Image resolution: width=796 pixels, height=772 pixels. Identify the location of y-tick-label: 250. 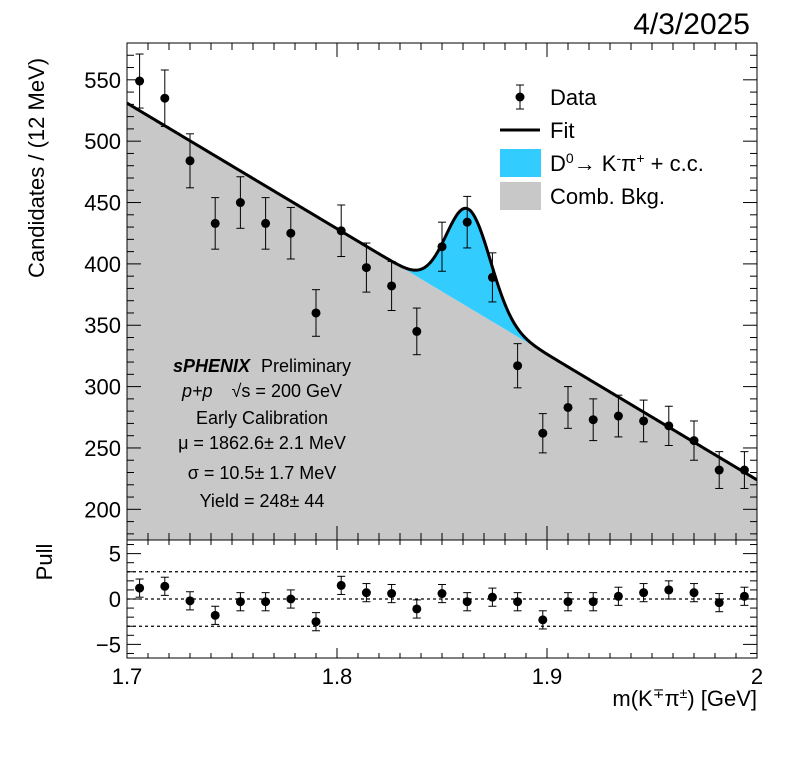
(102, 448).